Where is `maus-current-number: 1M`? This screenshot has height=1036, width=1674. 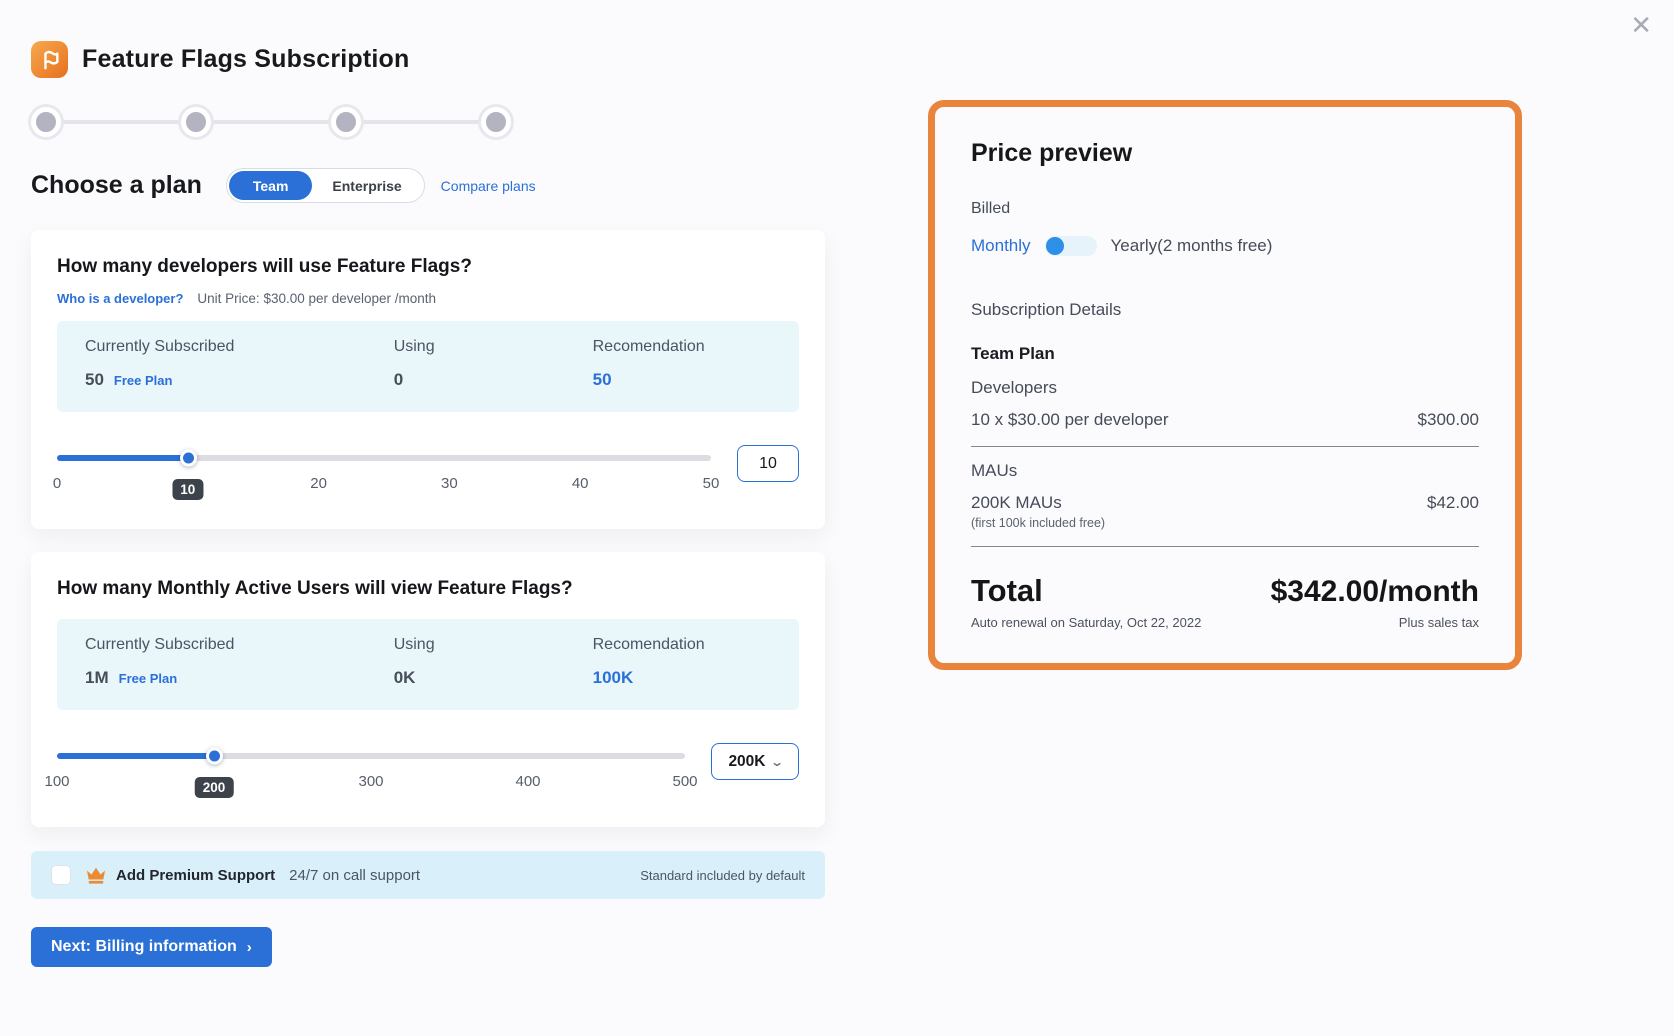
maus-current-number: 1M is located at coordinates (97, 677).